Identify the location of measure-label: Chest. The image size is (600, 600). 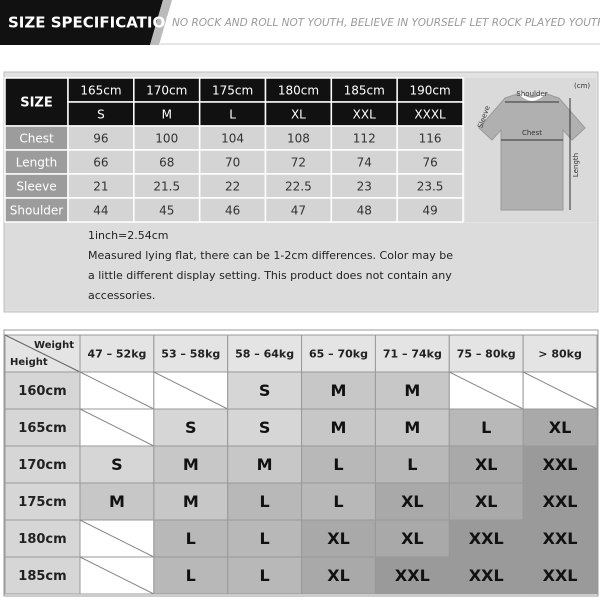
(36, 139).